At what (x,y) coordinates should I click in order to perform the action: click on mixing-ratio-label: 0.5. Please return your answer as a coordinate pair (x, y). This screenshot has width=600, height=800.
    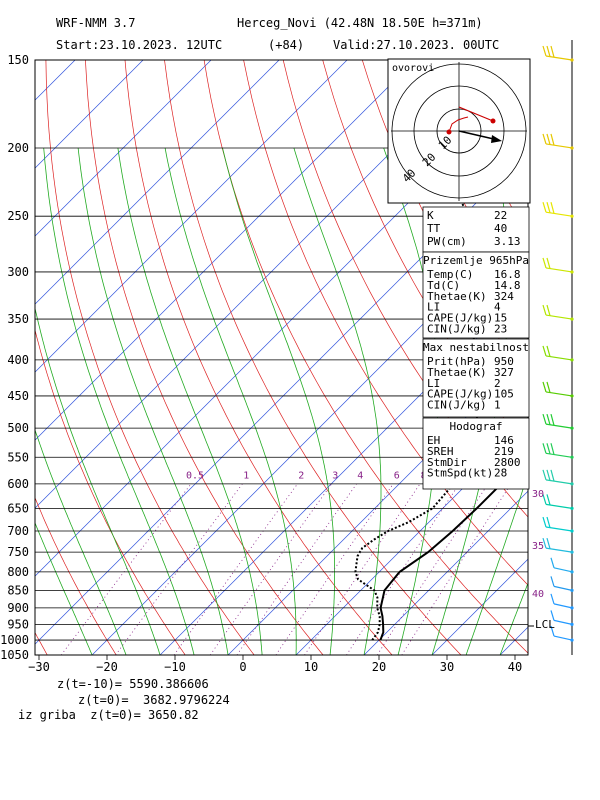
    Looking at the image, I should click on (195, 476).